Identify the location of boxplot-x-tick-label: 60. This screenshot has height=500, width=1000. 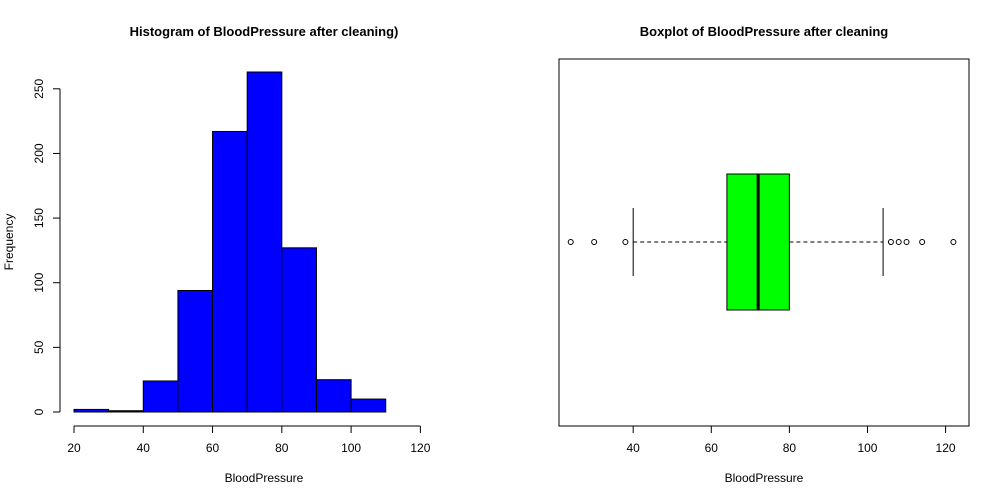
(712, 448).